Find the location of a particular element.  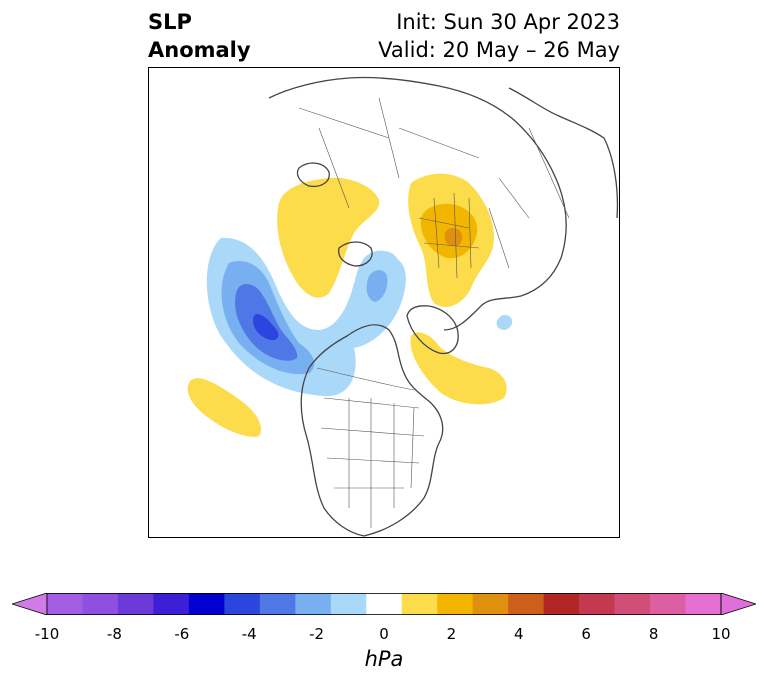

negative-anomaly-arctic-mid is located at coordinates (377, 286).